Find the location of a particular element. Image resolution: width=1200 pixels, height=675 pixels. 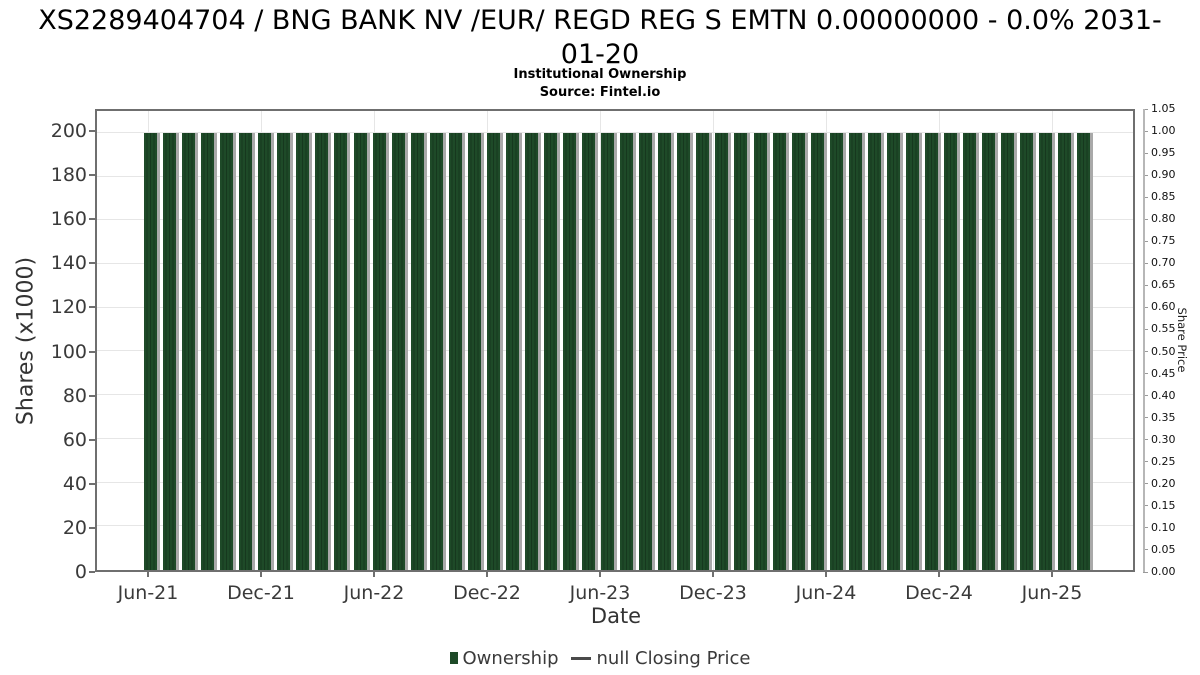

y-tick-label-right: 0.75 is located at coordinates (1163, 241).